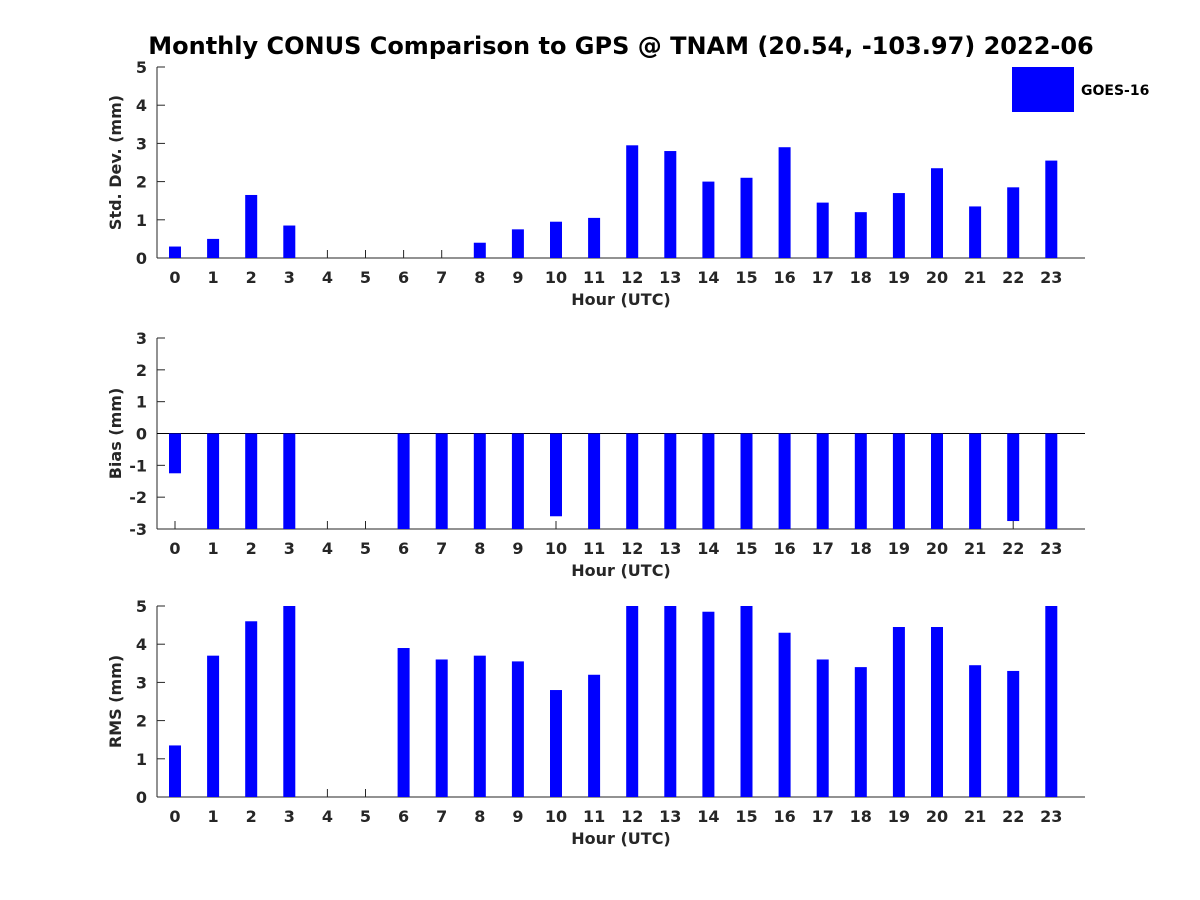 Image resolution: width=1200 pixels, height=900 pixels. I want to click on bias-xtick-label: 6, so click(403, 548).